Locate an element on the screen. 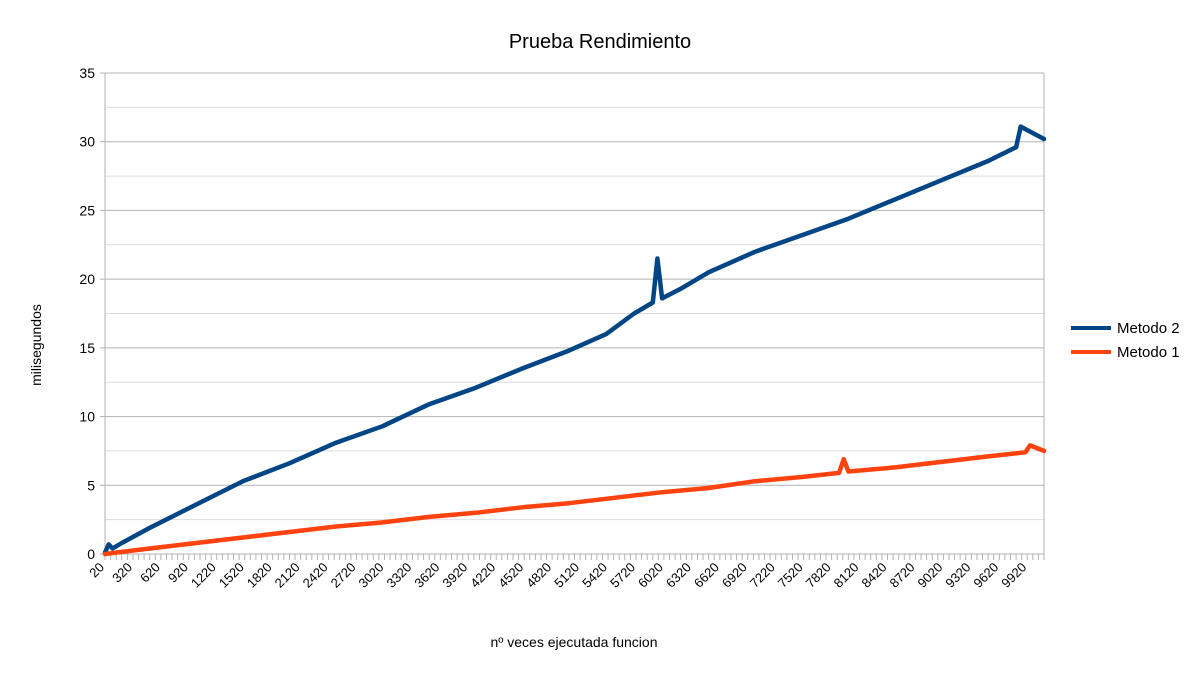 This screenshot has height=675, width=1200. x-tick-label: 9020 is located at coordinates (929, 575).